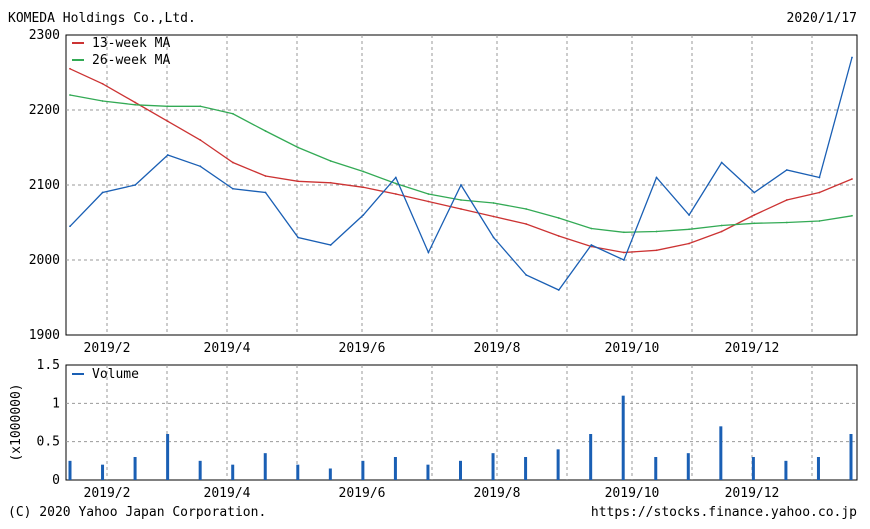 The width and height of the screenshot is (870, 529). What do you see at coordinates (107, 348) in the screenshot?
I see `price-x-tick-label: 2019/2` at bounding box center [107, 348].